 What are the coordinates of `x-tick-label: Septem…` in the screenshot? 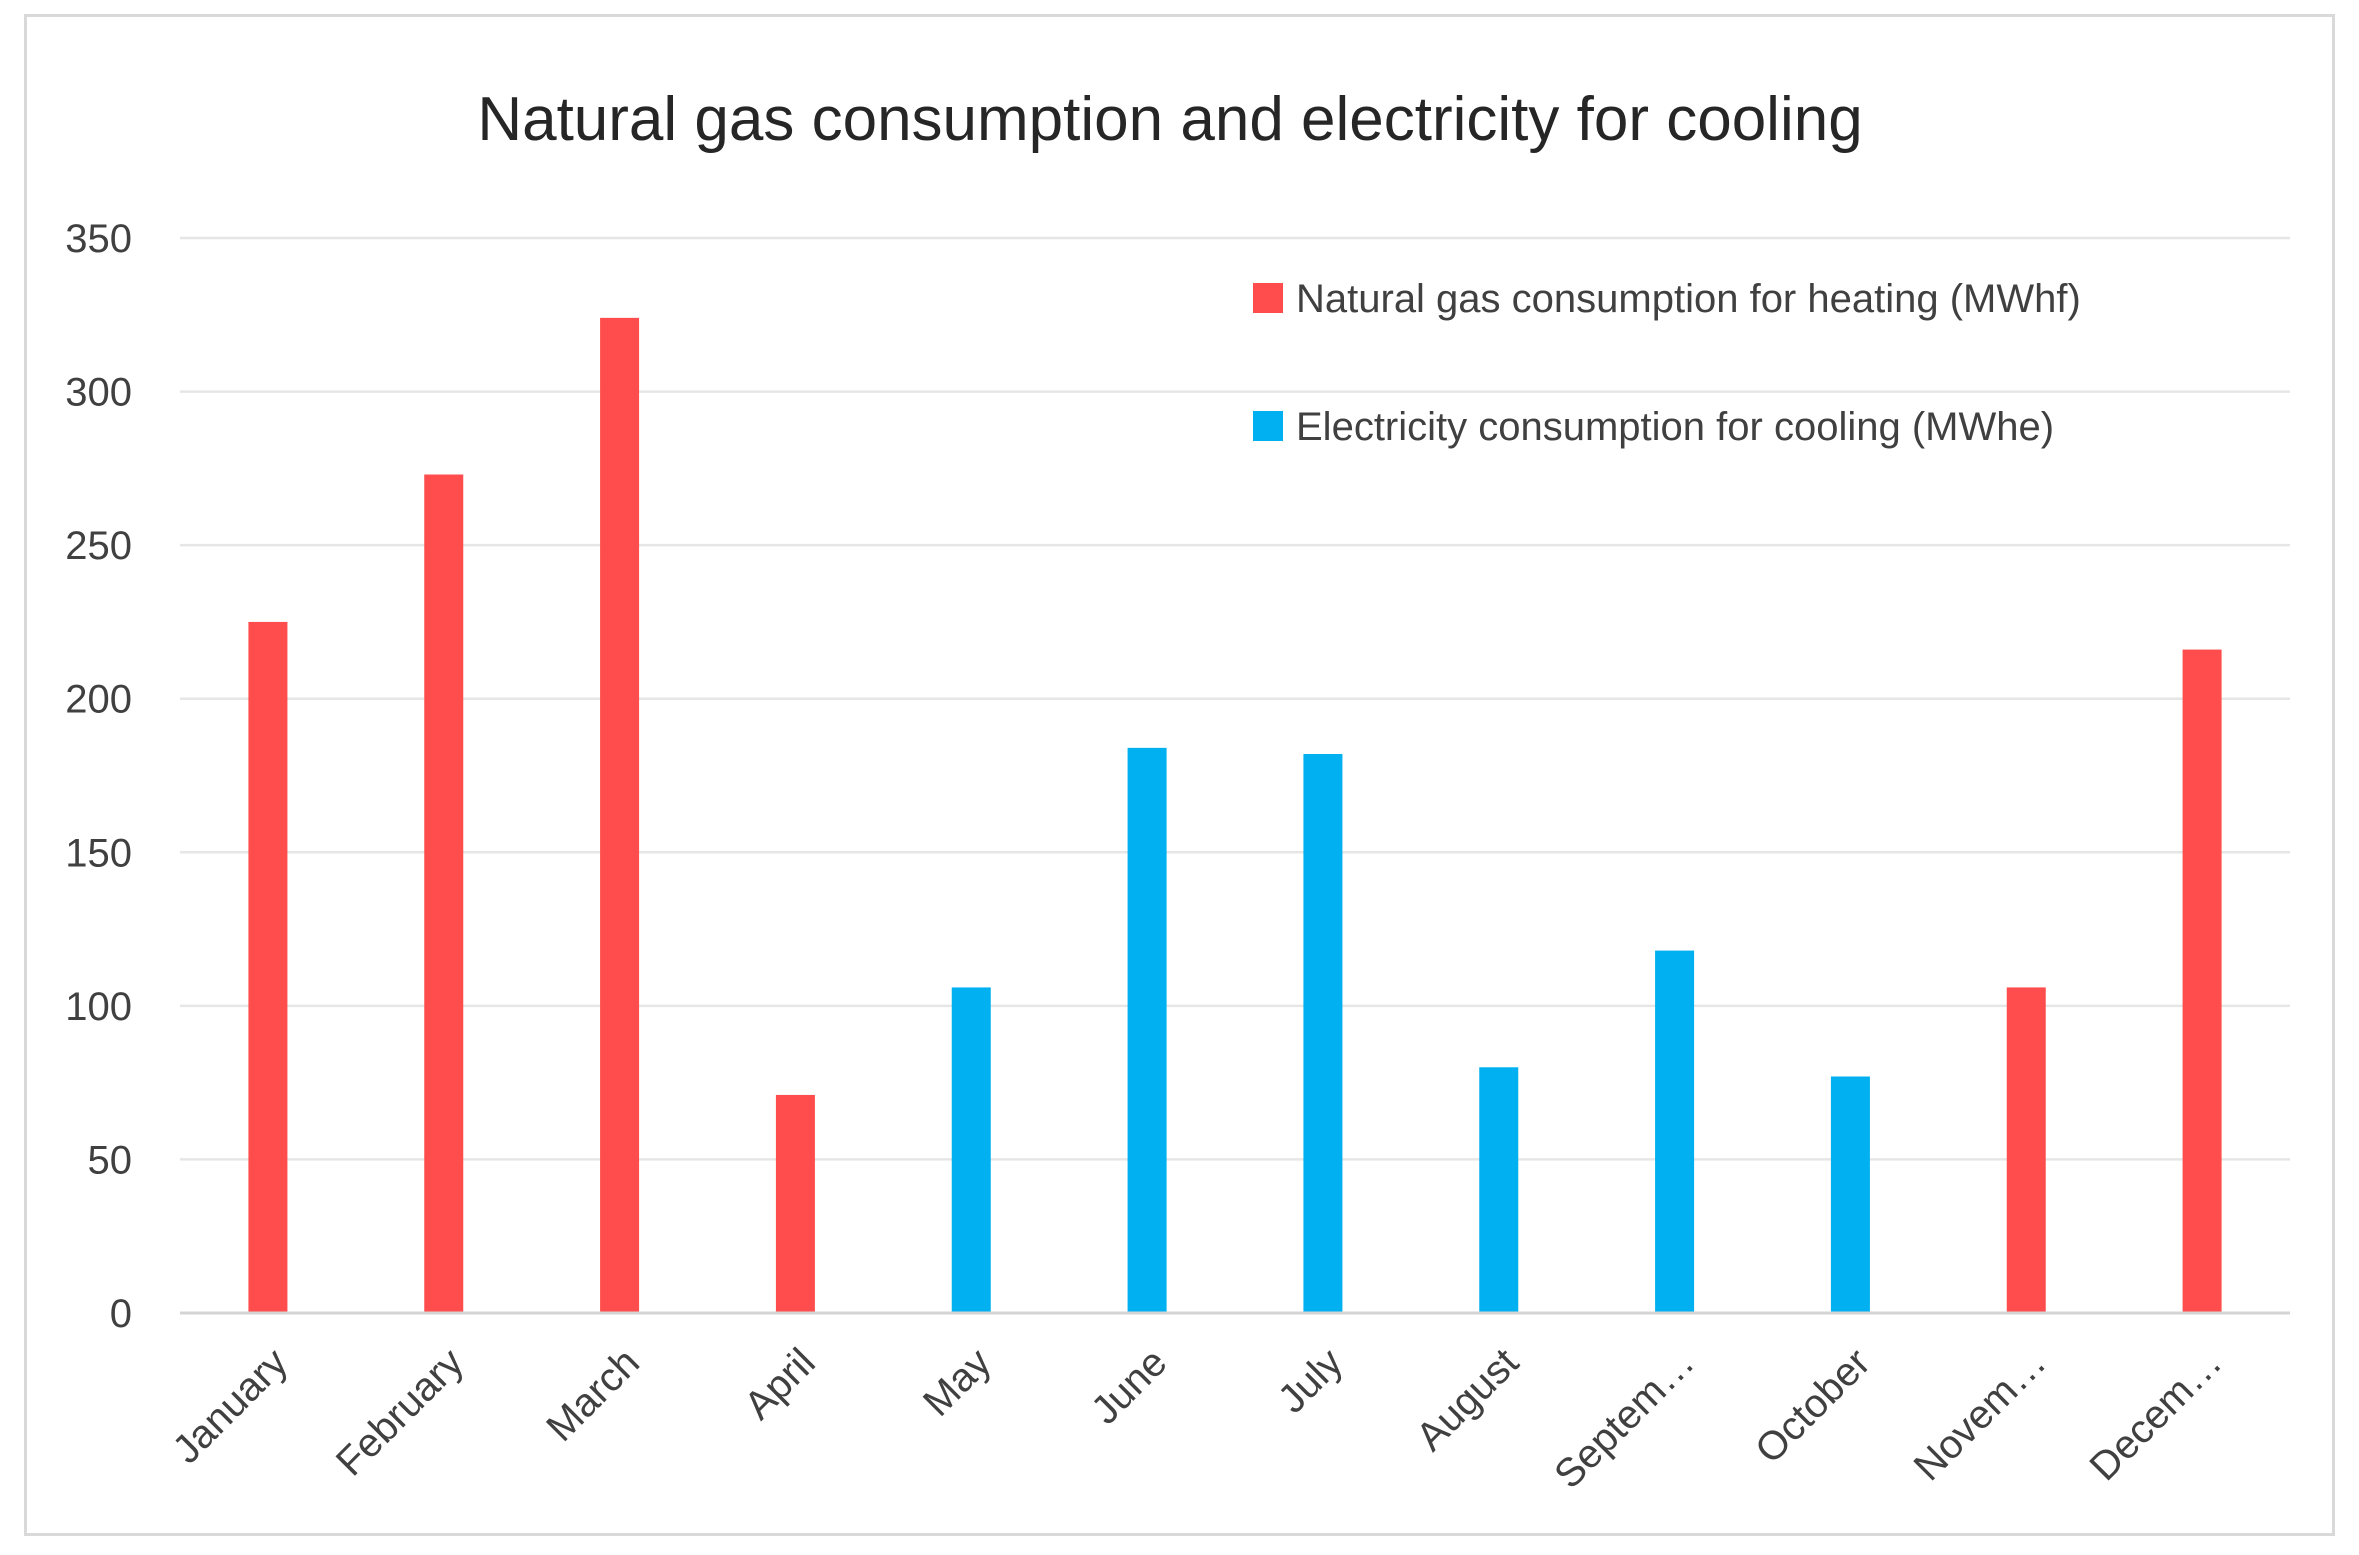 It's located at (1624, 1418).